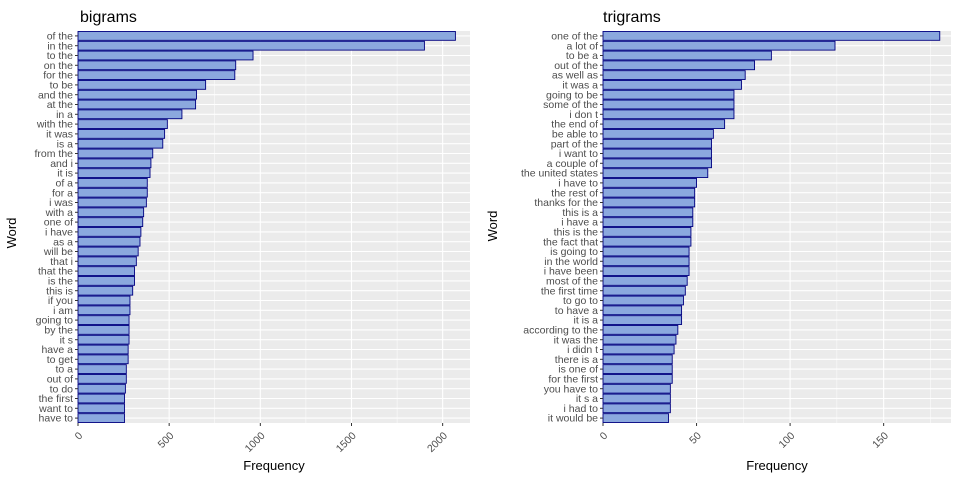  What do you see at coordinates (649, 192) in the screenshot?
I see `trigrams-bar-the-rest-of` at bounding box center [649, 192].